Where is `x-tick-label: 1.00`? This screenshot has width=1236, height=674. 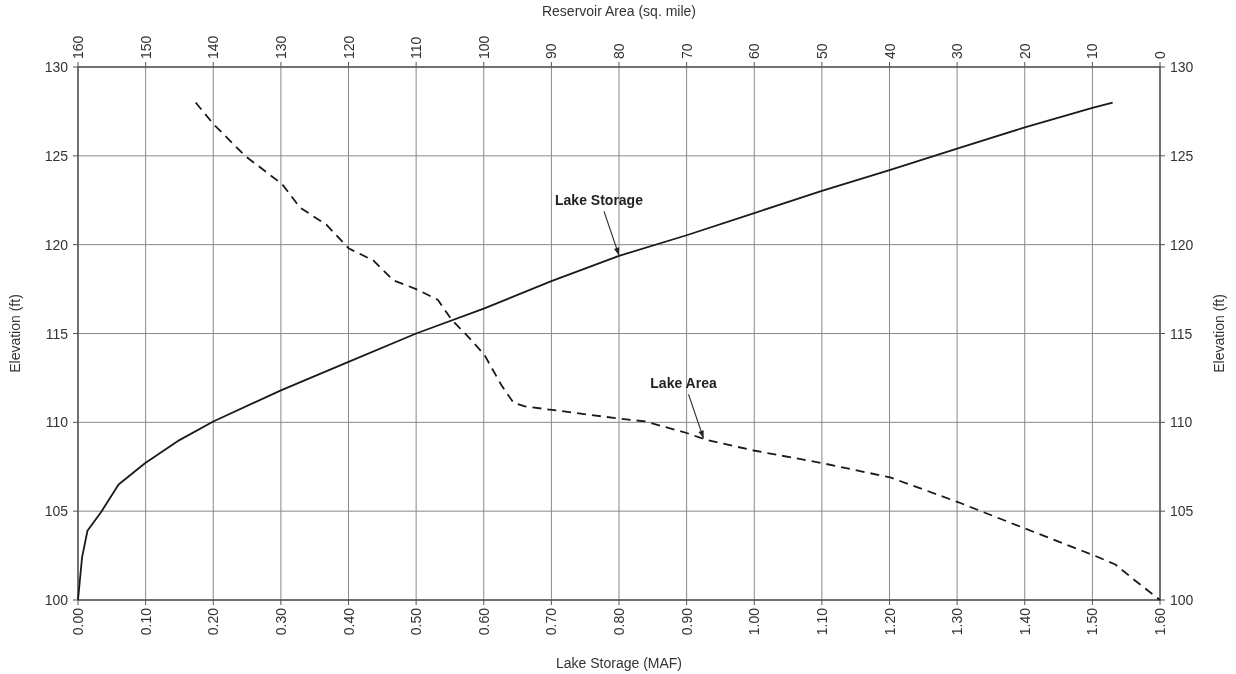 x-tick-label: 1.00 is located at coordinates (754, 621).